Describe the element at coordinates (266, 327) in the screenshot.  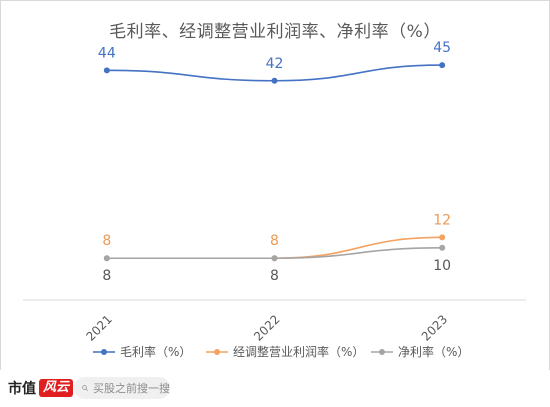
I see `x-tick-label: 2022` at that location.